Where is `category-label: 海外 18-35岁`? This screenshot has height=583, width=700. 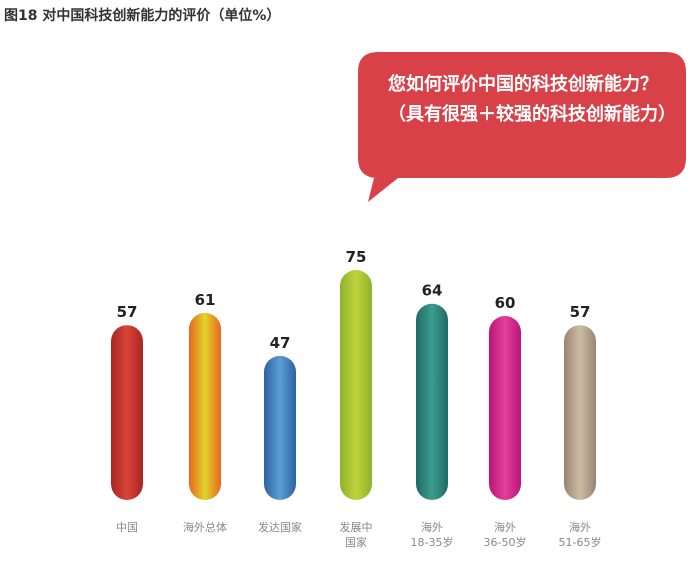
category-label: 海外 18-35岁 is located at coordinates (432, 535).